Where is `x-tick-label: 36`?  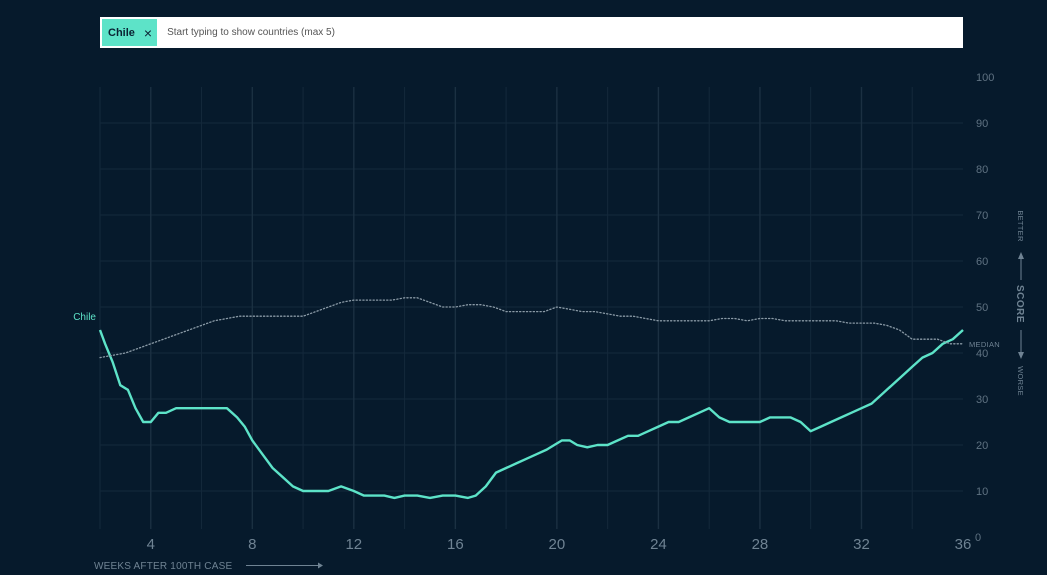
x-tick-label: 36 is located at coordinates (963, 544).